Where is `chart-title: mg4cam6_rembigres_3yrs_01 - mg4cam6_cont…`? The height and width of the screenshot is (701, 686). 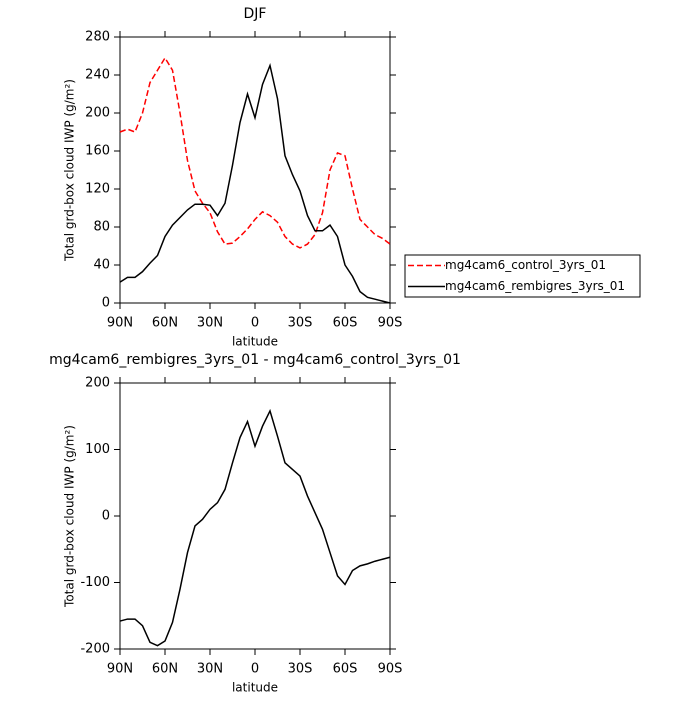
chart-title: mg4cam6_rembigres_3yrs_01 - mg4cam6_cont… is located at coordinates (255, 360).